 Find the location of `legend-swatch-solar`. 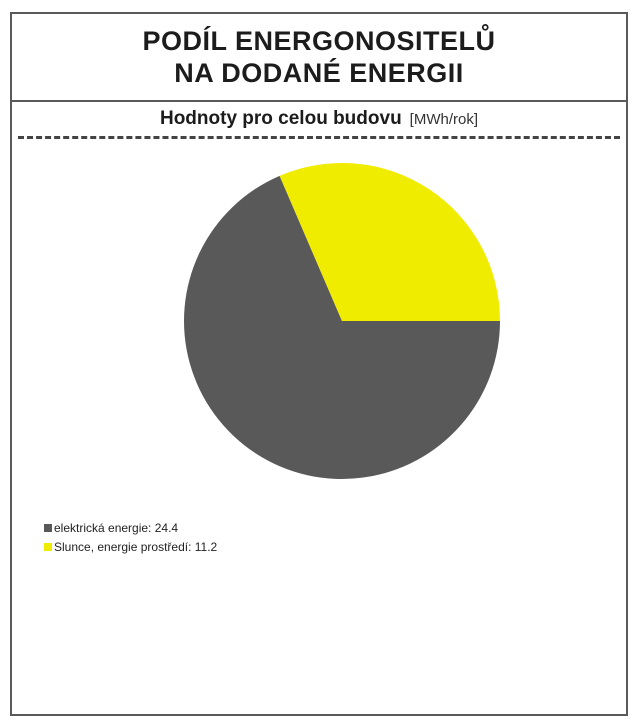

legend-swatch-solar is located at coordinates (48, 546).